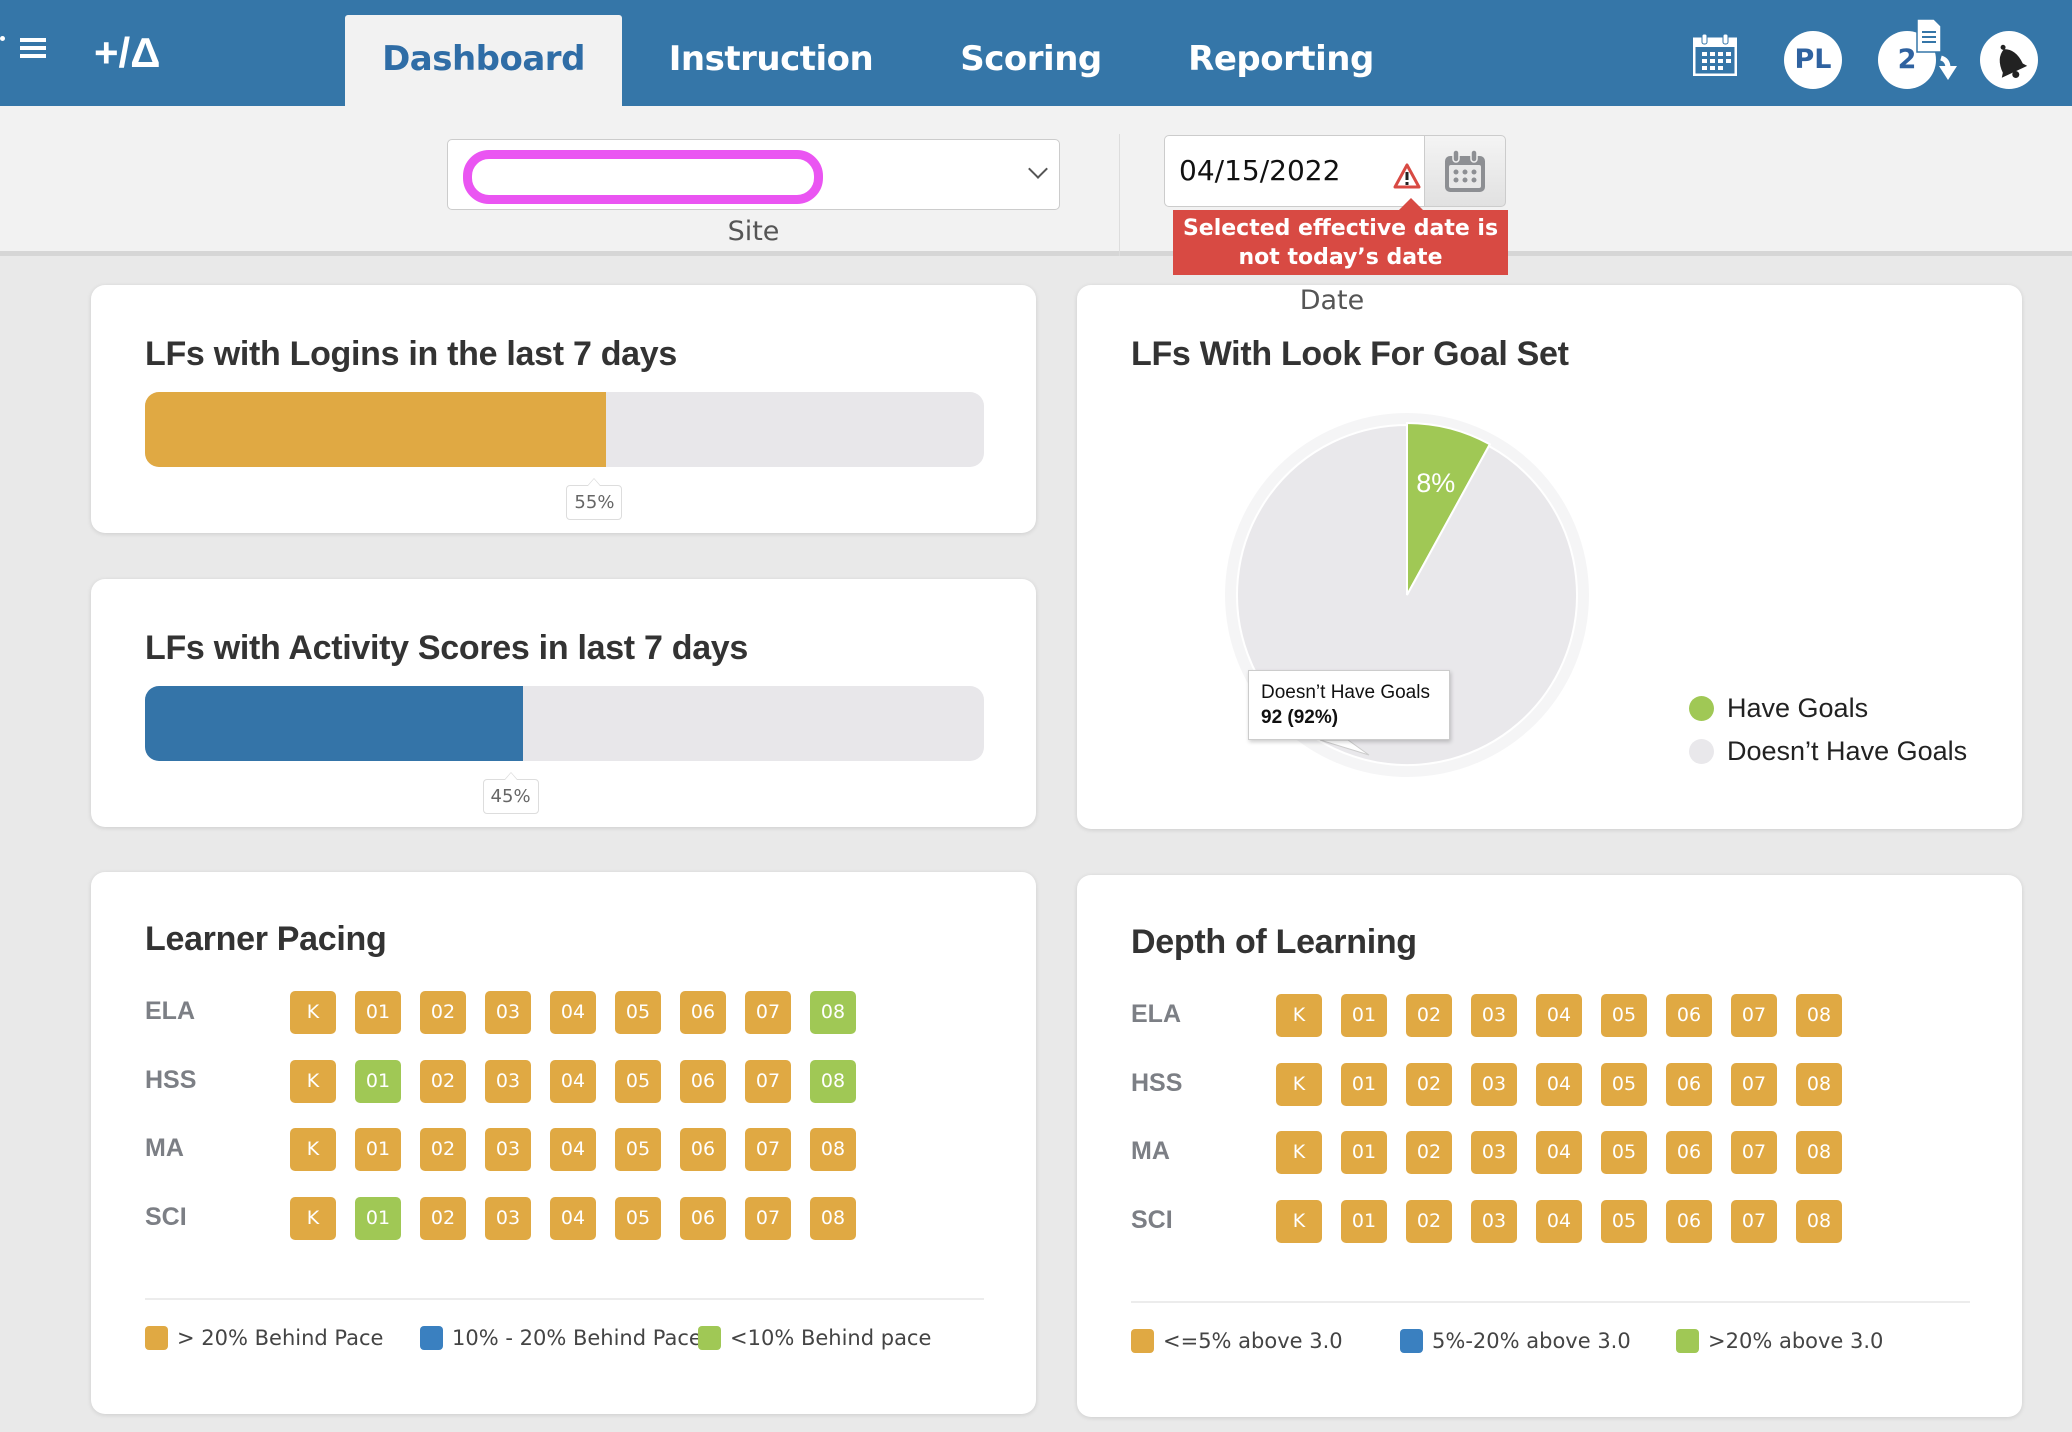 This screenshot has width=2072, height=1432. I want to click on app-logo: +/Δ, so click(127, 52).